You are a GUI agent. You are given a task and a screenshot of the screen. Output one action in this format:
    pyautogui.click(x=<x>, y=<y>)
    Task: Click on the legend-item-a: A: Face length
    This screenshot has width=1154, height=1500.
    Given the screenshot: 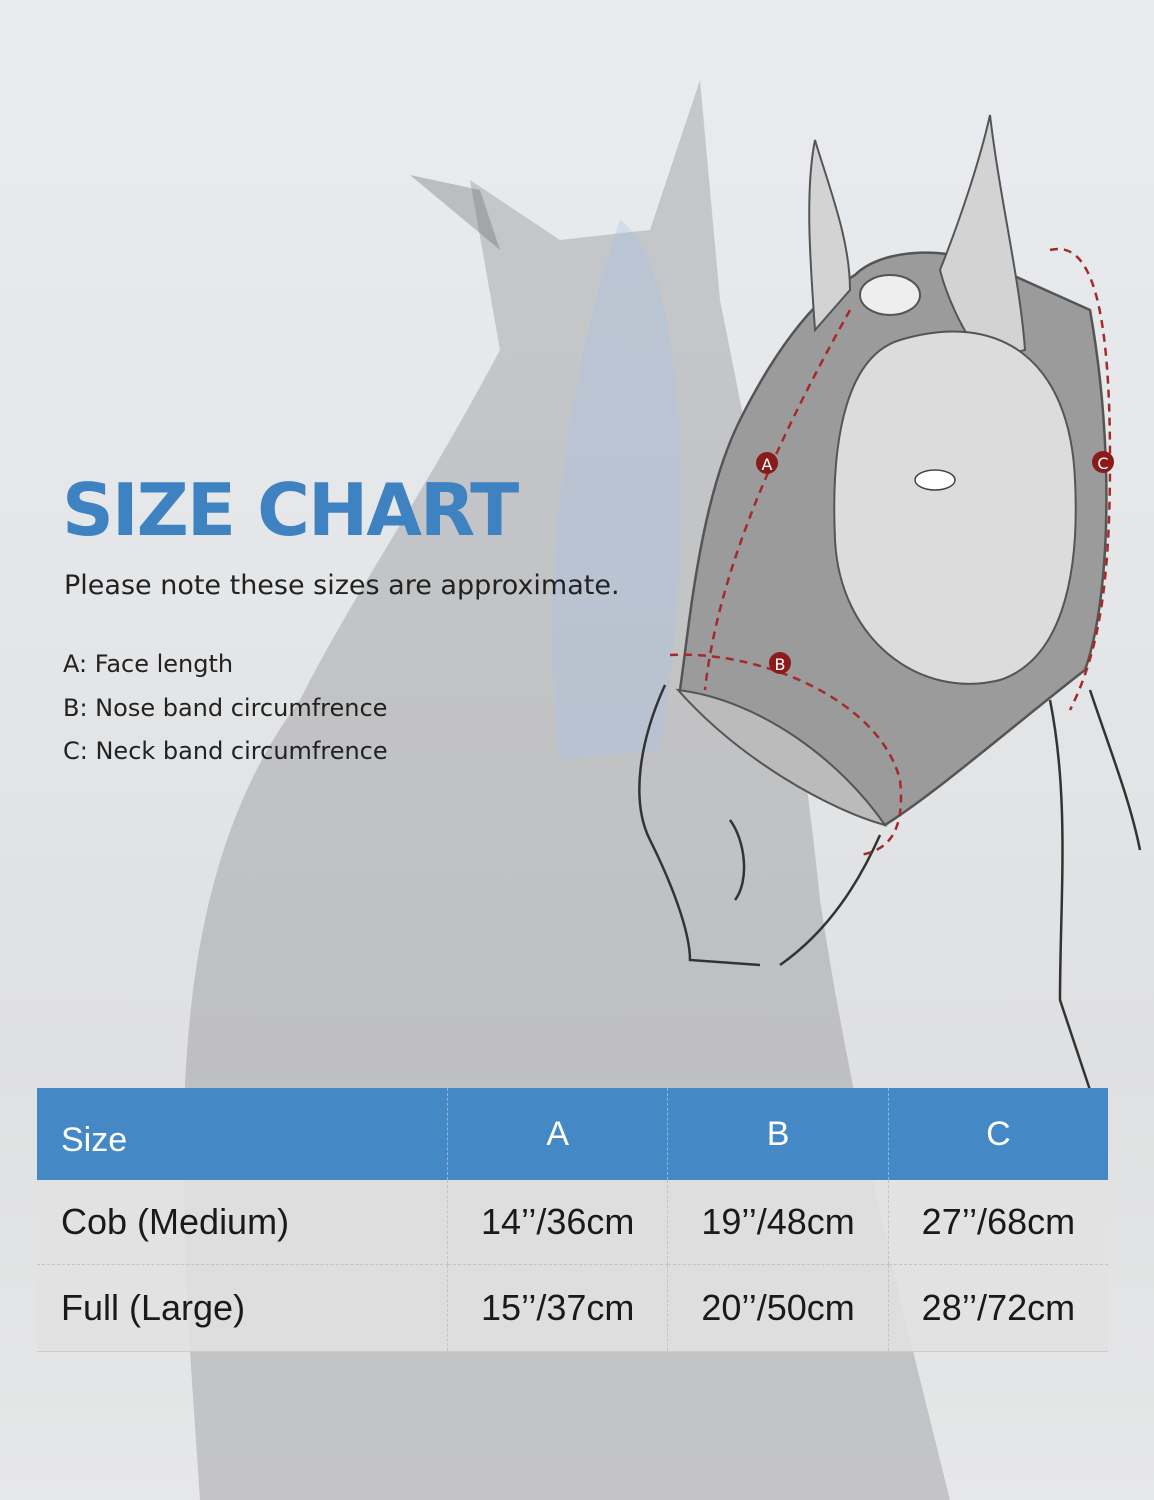 What is the action you would take?
    pyautogui.click(x=148, y=664)
    